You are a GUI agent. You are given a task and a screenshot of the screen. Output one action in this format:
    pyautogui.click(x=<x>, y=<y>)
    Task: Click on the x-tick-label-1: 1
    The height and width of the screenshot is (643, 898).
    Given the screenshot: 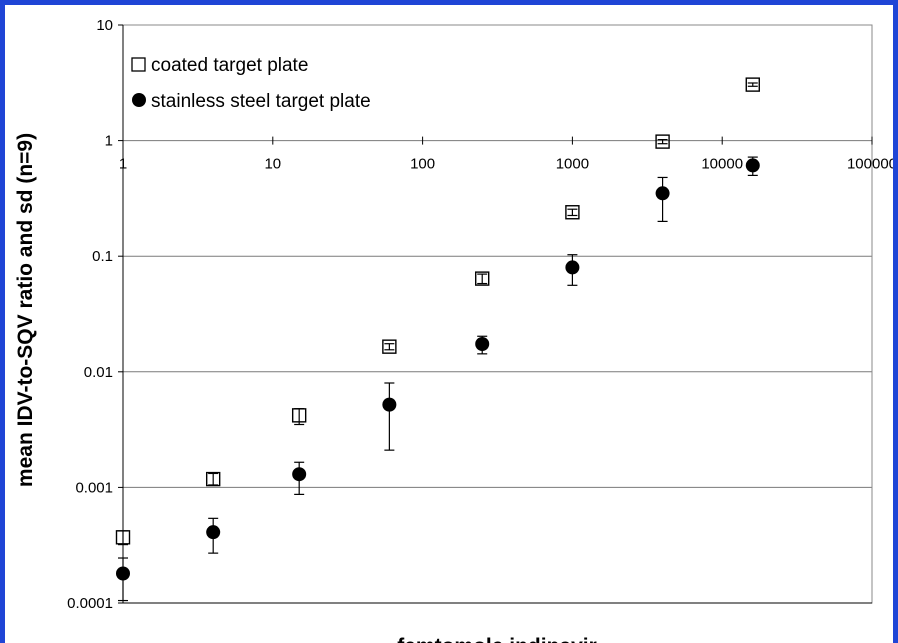 What is the action you would take?
    pyautogui.click(x=123, y=164)
    